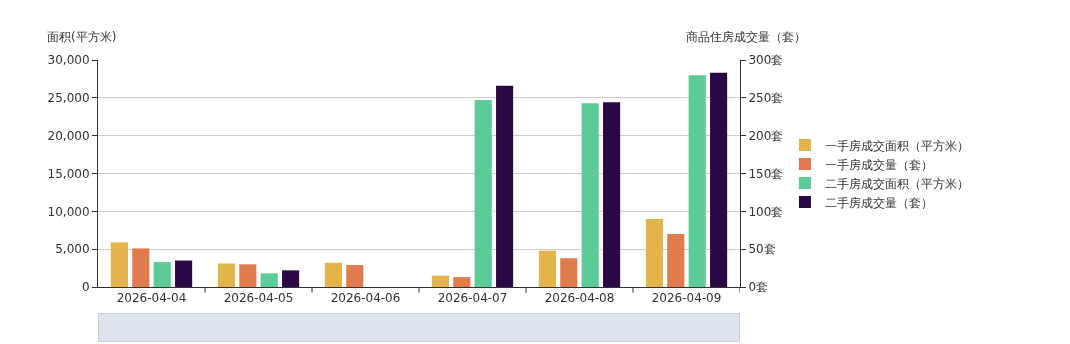  What do you see at coordinates (878, 164) in the screenshot?
I see `legend-label: 一手房成交量（套）` at bounding box center [878, 164].